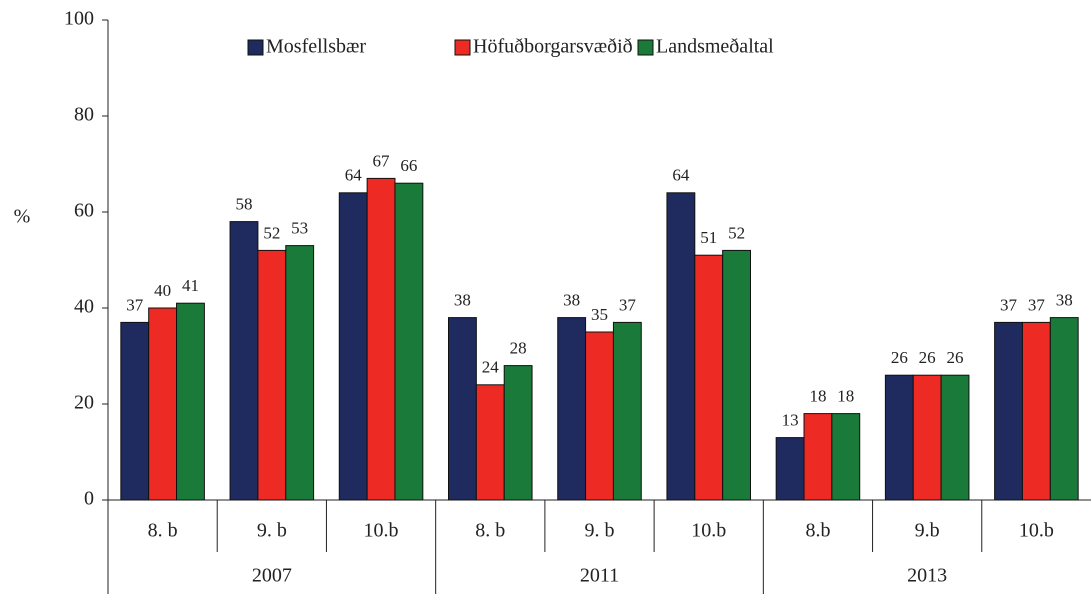 Image resolution: width=1092 pixels, height=594 pixels. What do you see at coordinates (708, 237) in the screenshot?
I see `value-label: 51` at bounding box center [708, 237].